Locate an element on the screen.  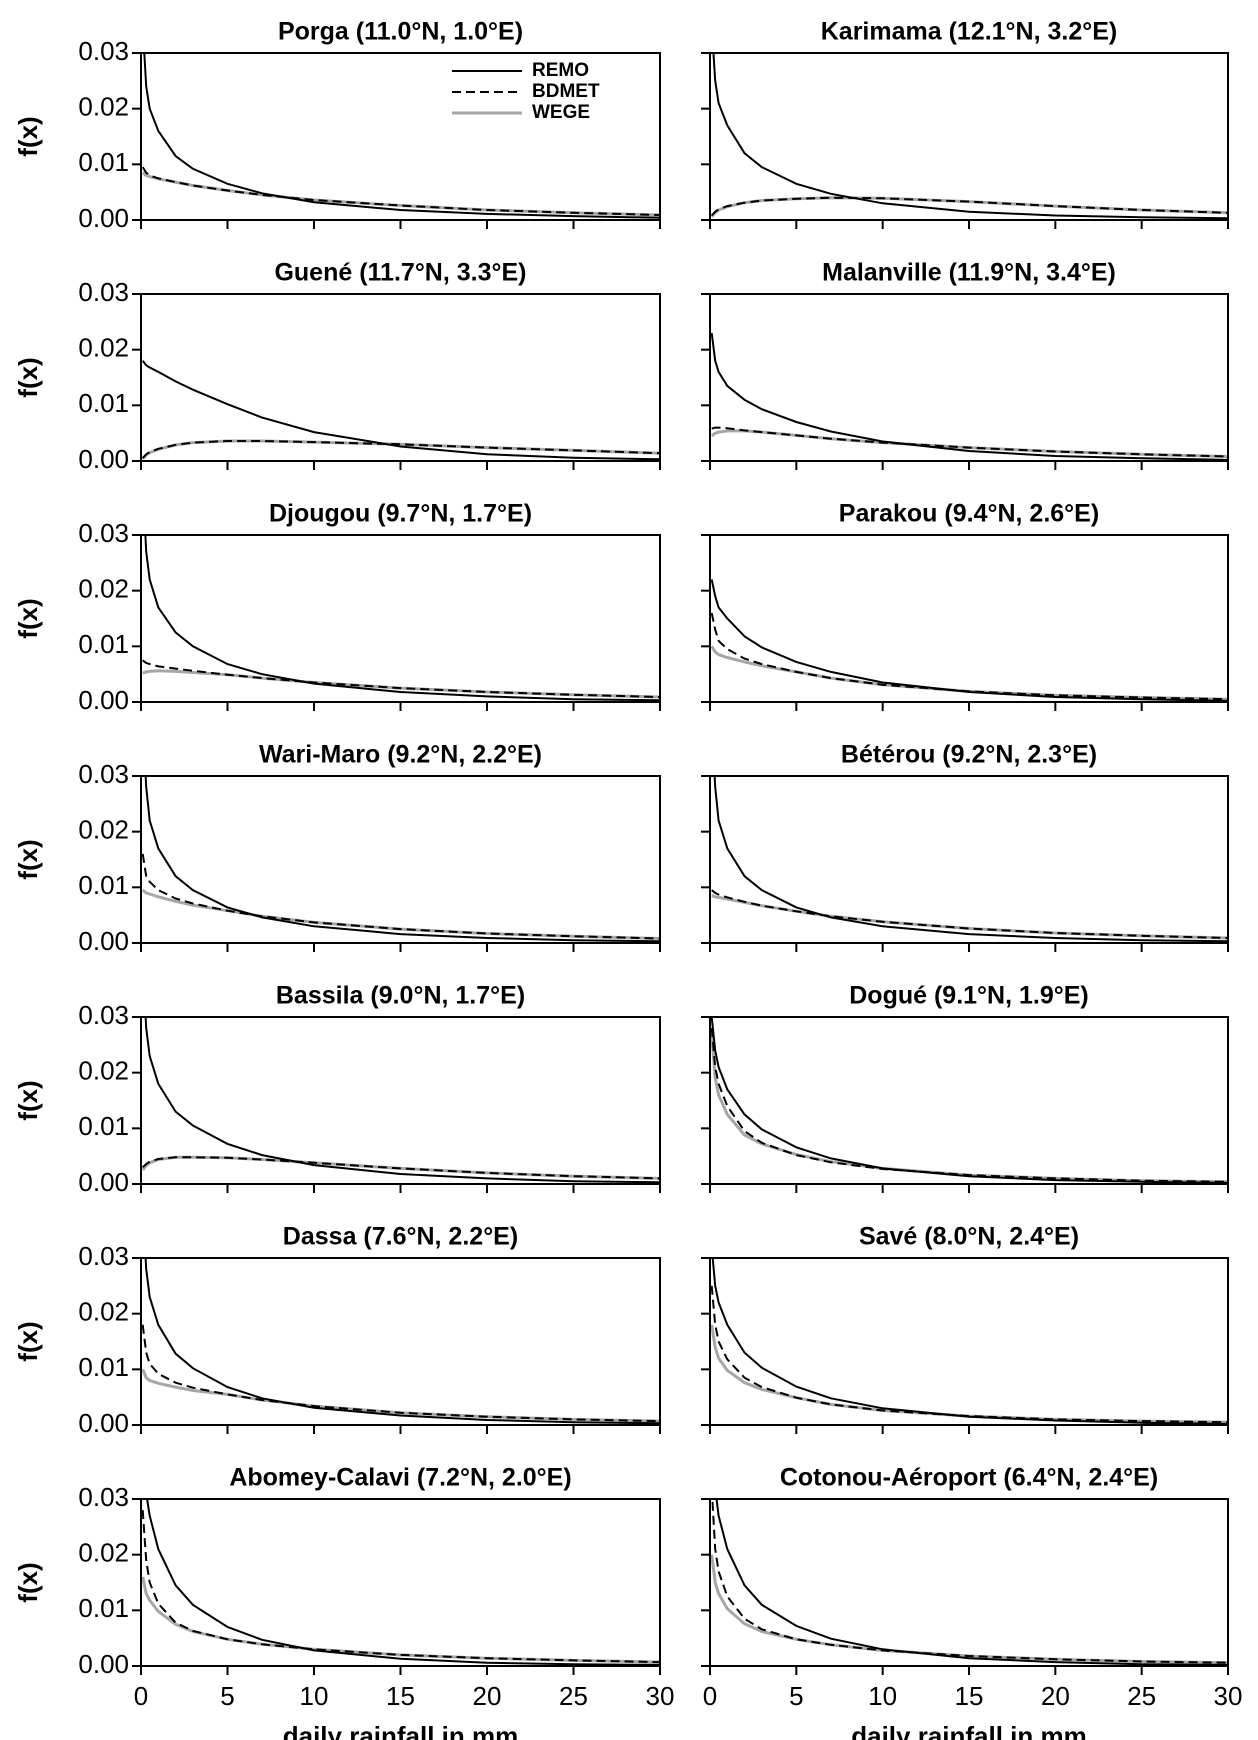
panel: Karimama (12.1°N, 3.2°E) is located at coordinates (965, 123).